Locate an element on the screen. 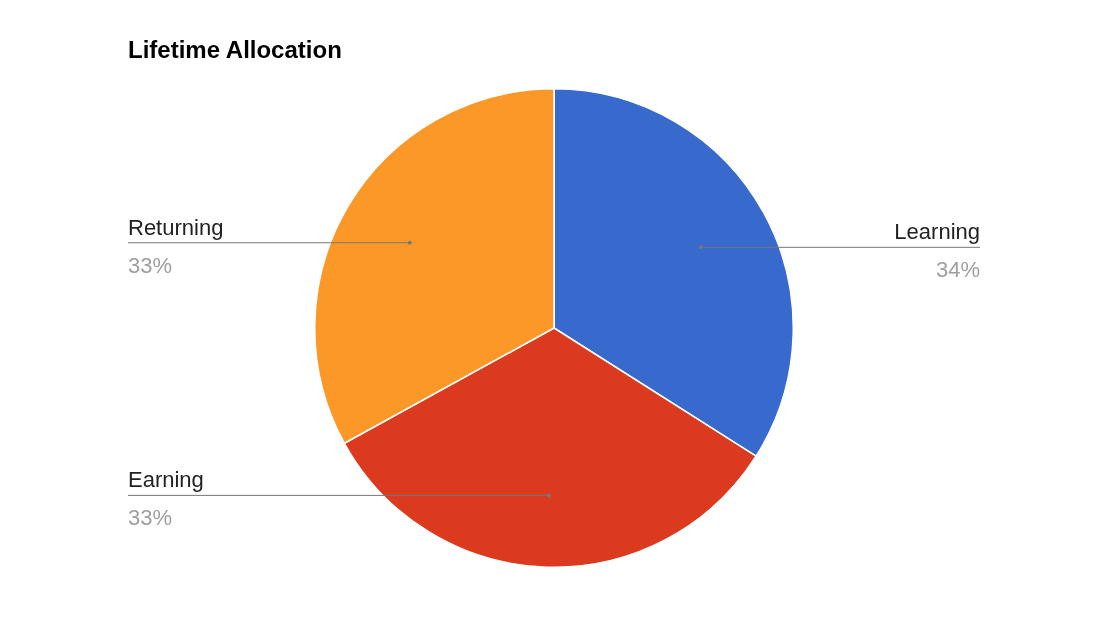 This screenshot has height=620, width=1100. slice-label: Returning is located at coordinates (176, 227).